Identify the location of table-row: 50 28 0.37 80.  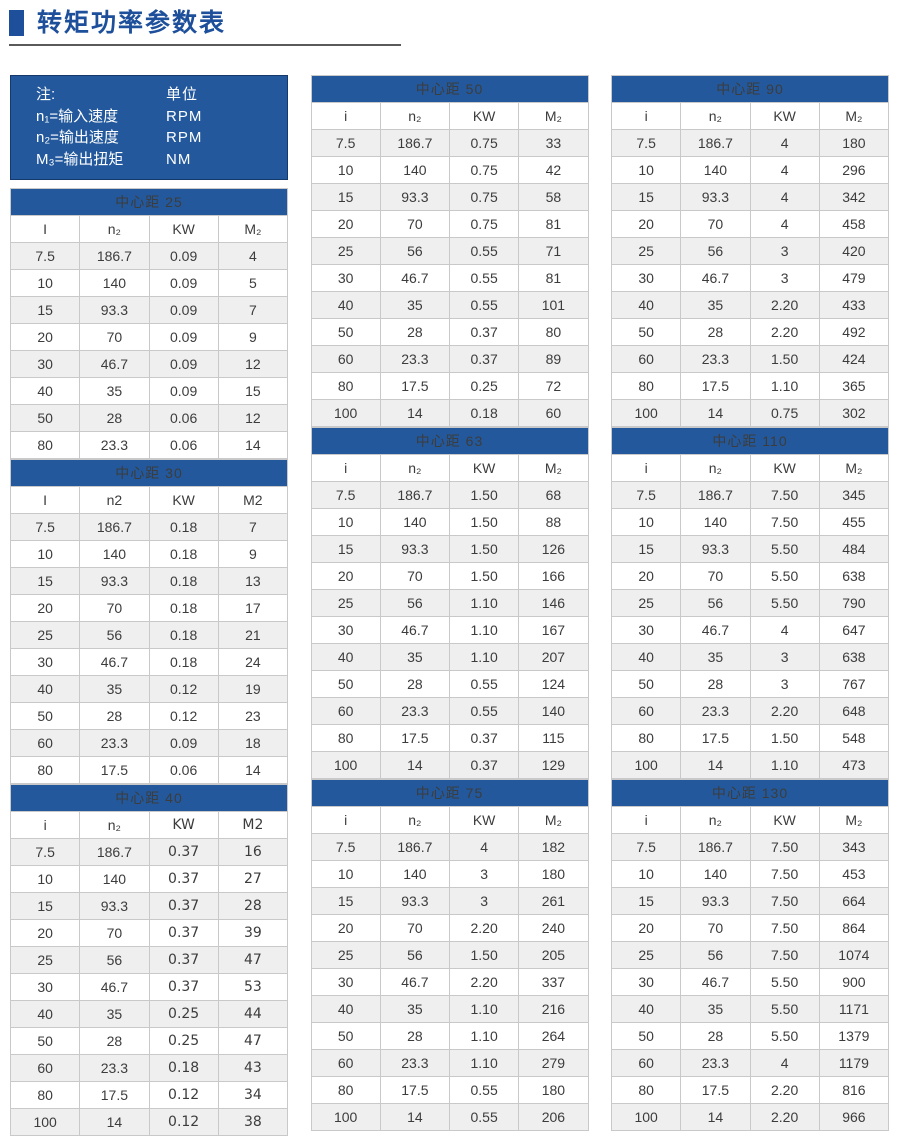
(449, 332).